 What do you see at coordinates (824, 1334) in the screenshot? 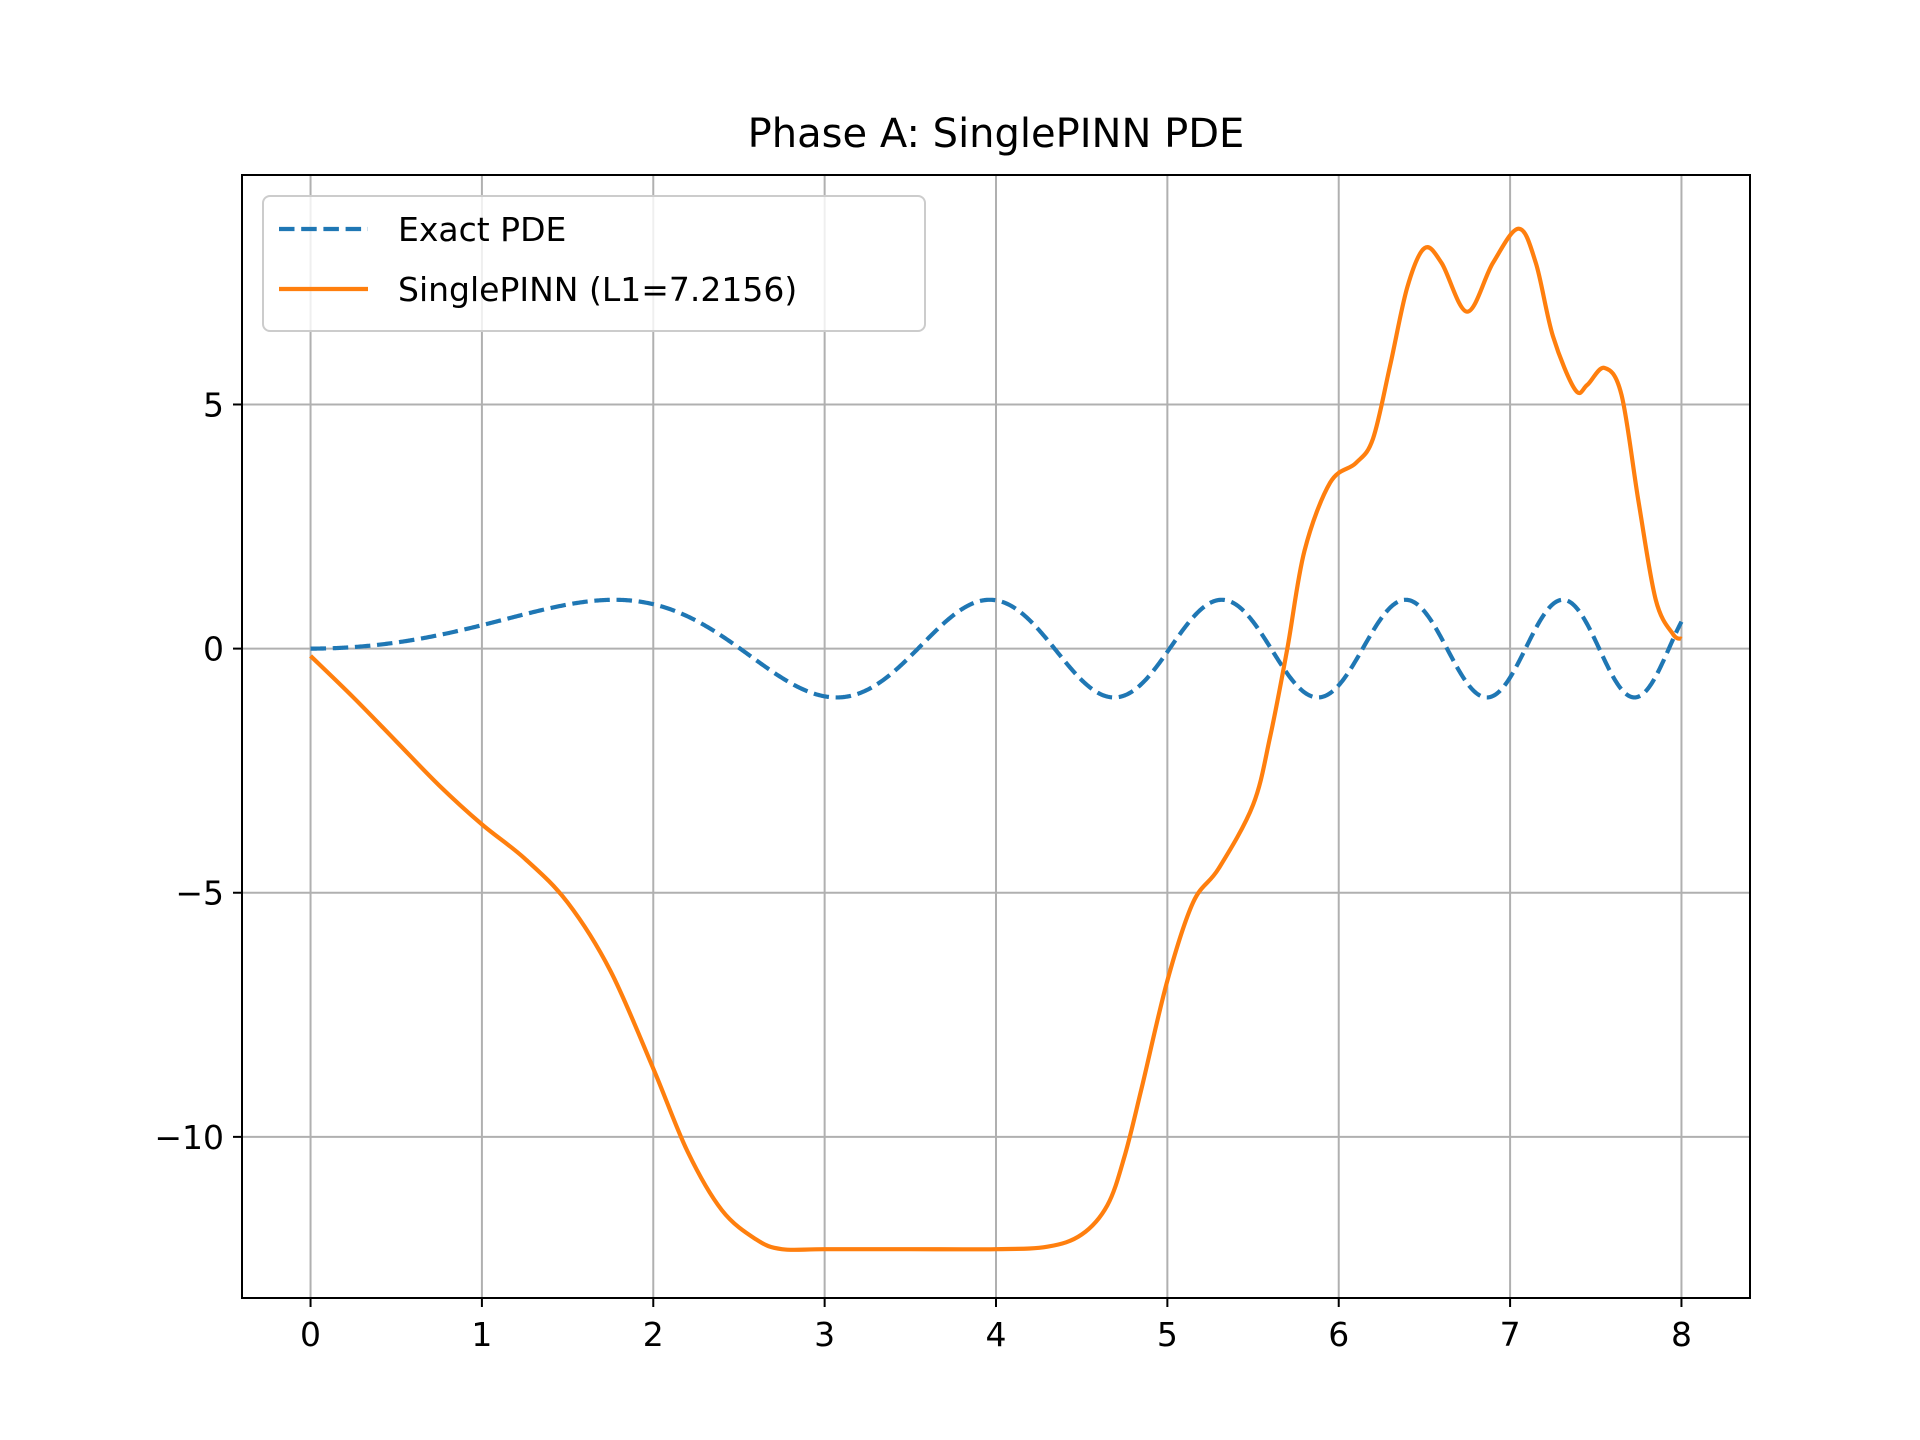
I see `x-tick-label: 3` at bounding box center [824, 1334].